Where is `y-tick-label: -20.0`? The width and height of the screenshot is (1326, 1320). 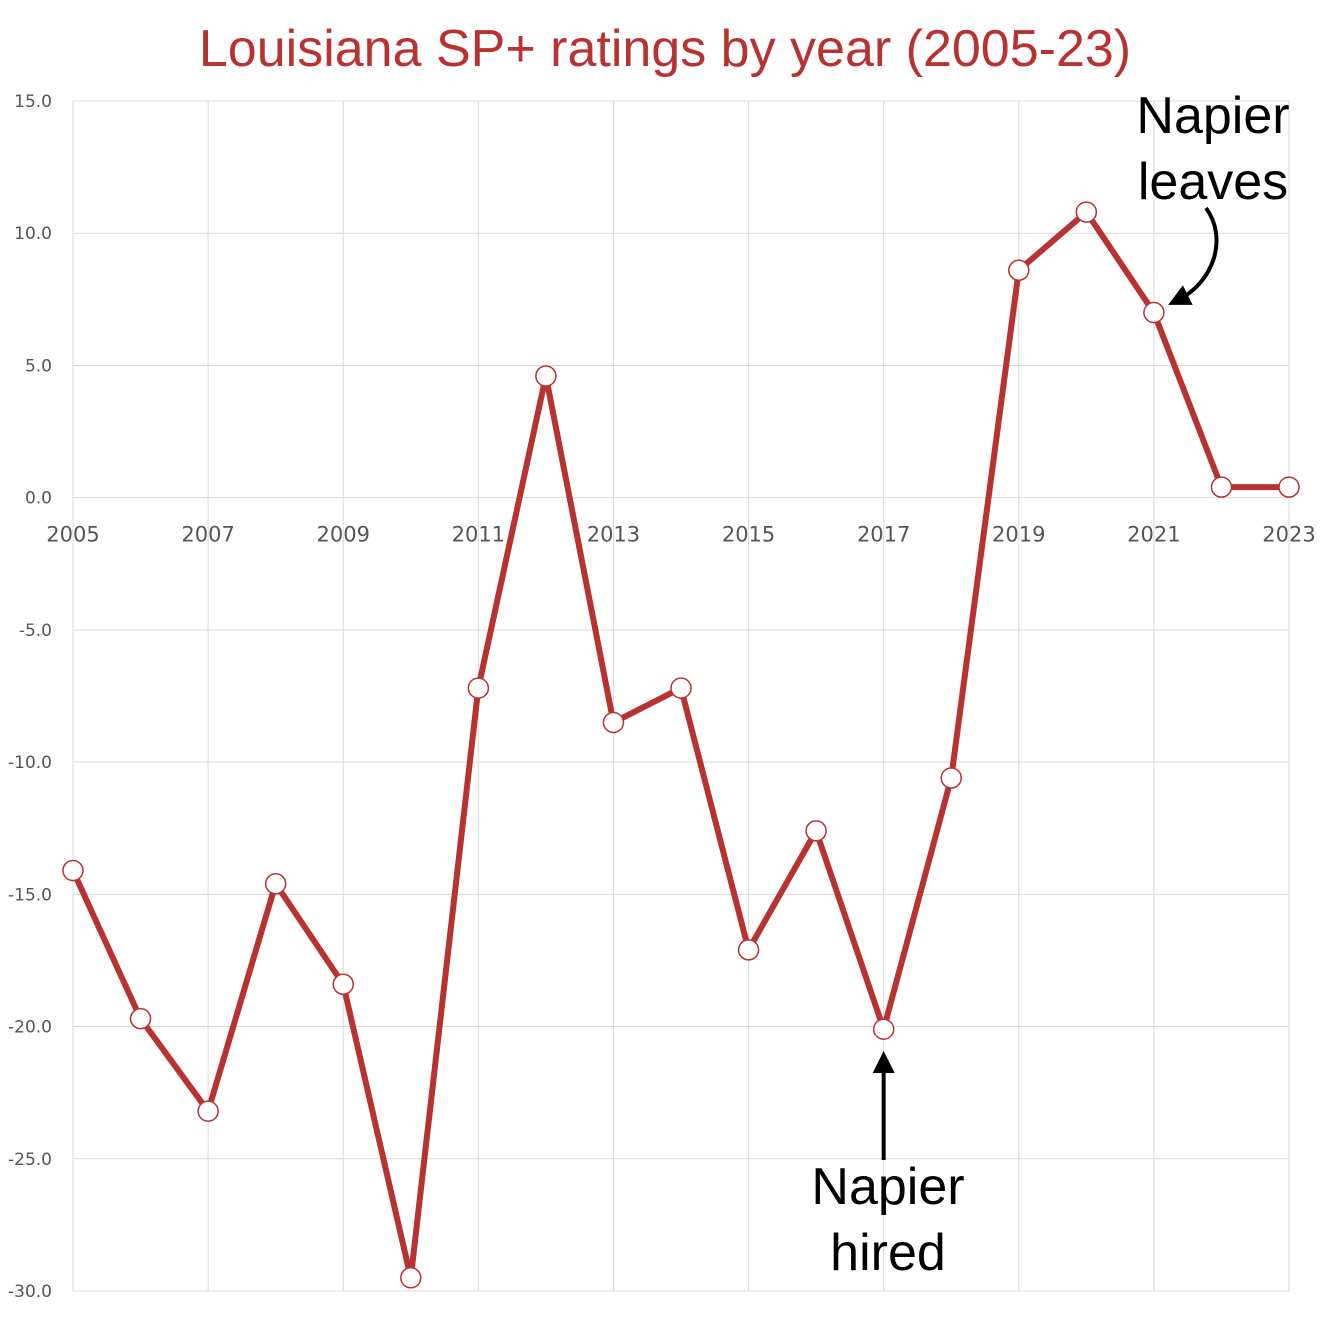
y-tick-label: -20.0 is located at coordinates (30, 1028).